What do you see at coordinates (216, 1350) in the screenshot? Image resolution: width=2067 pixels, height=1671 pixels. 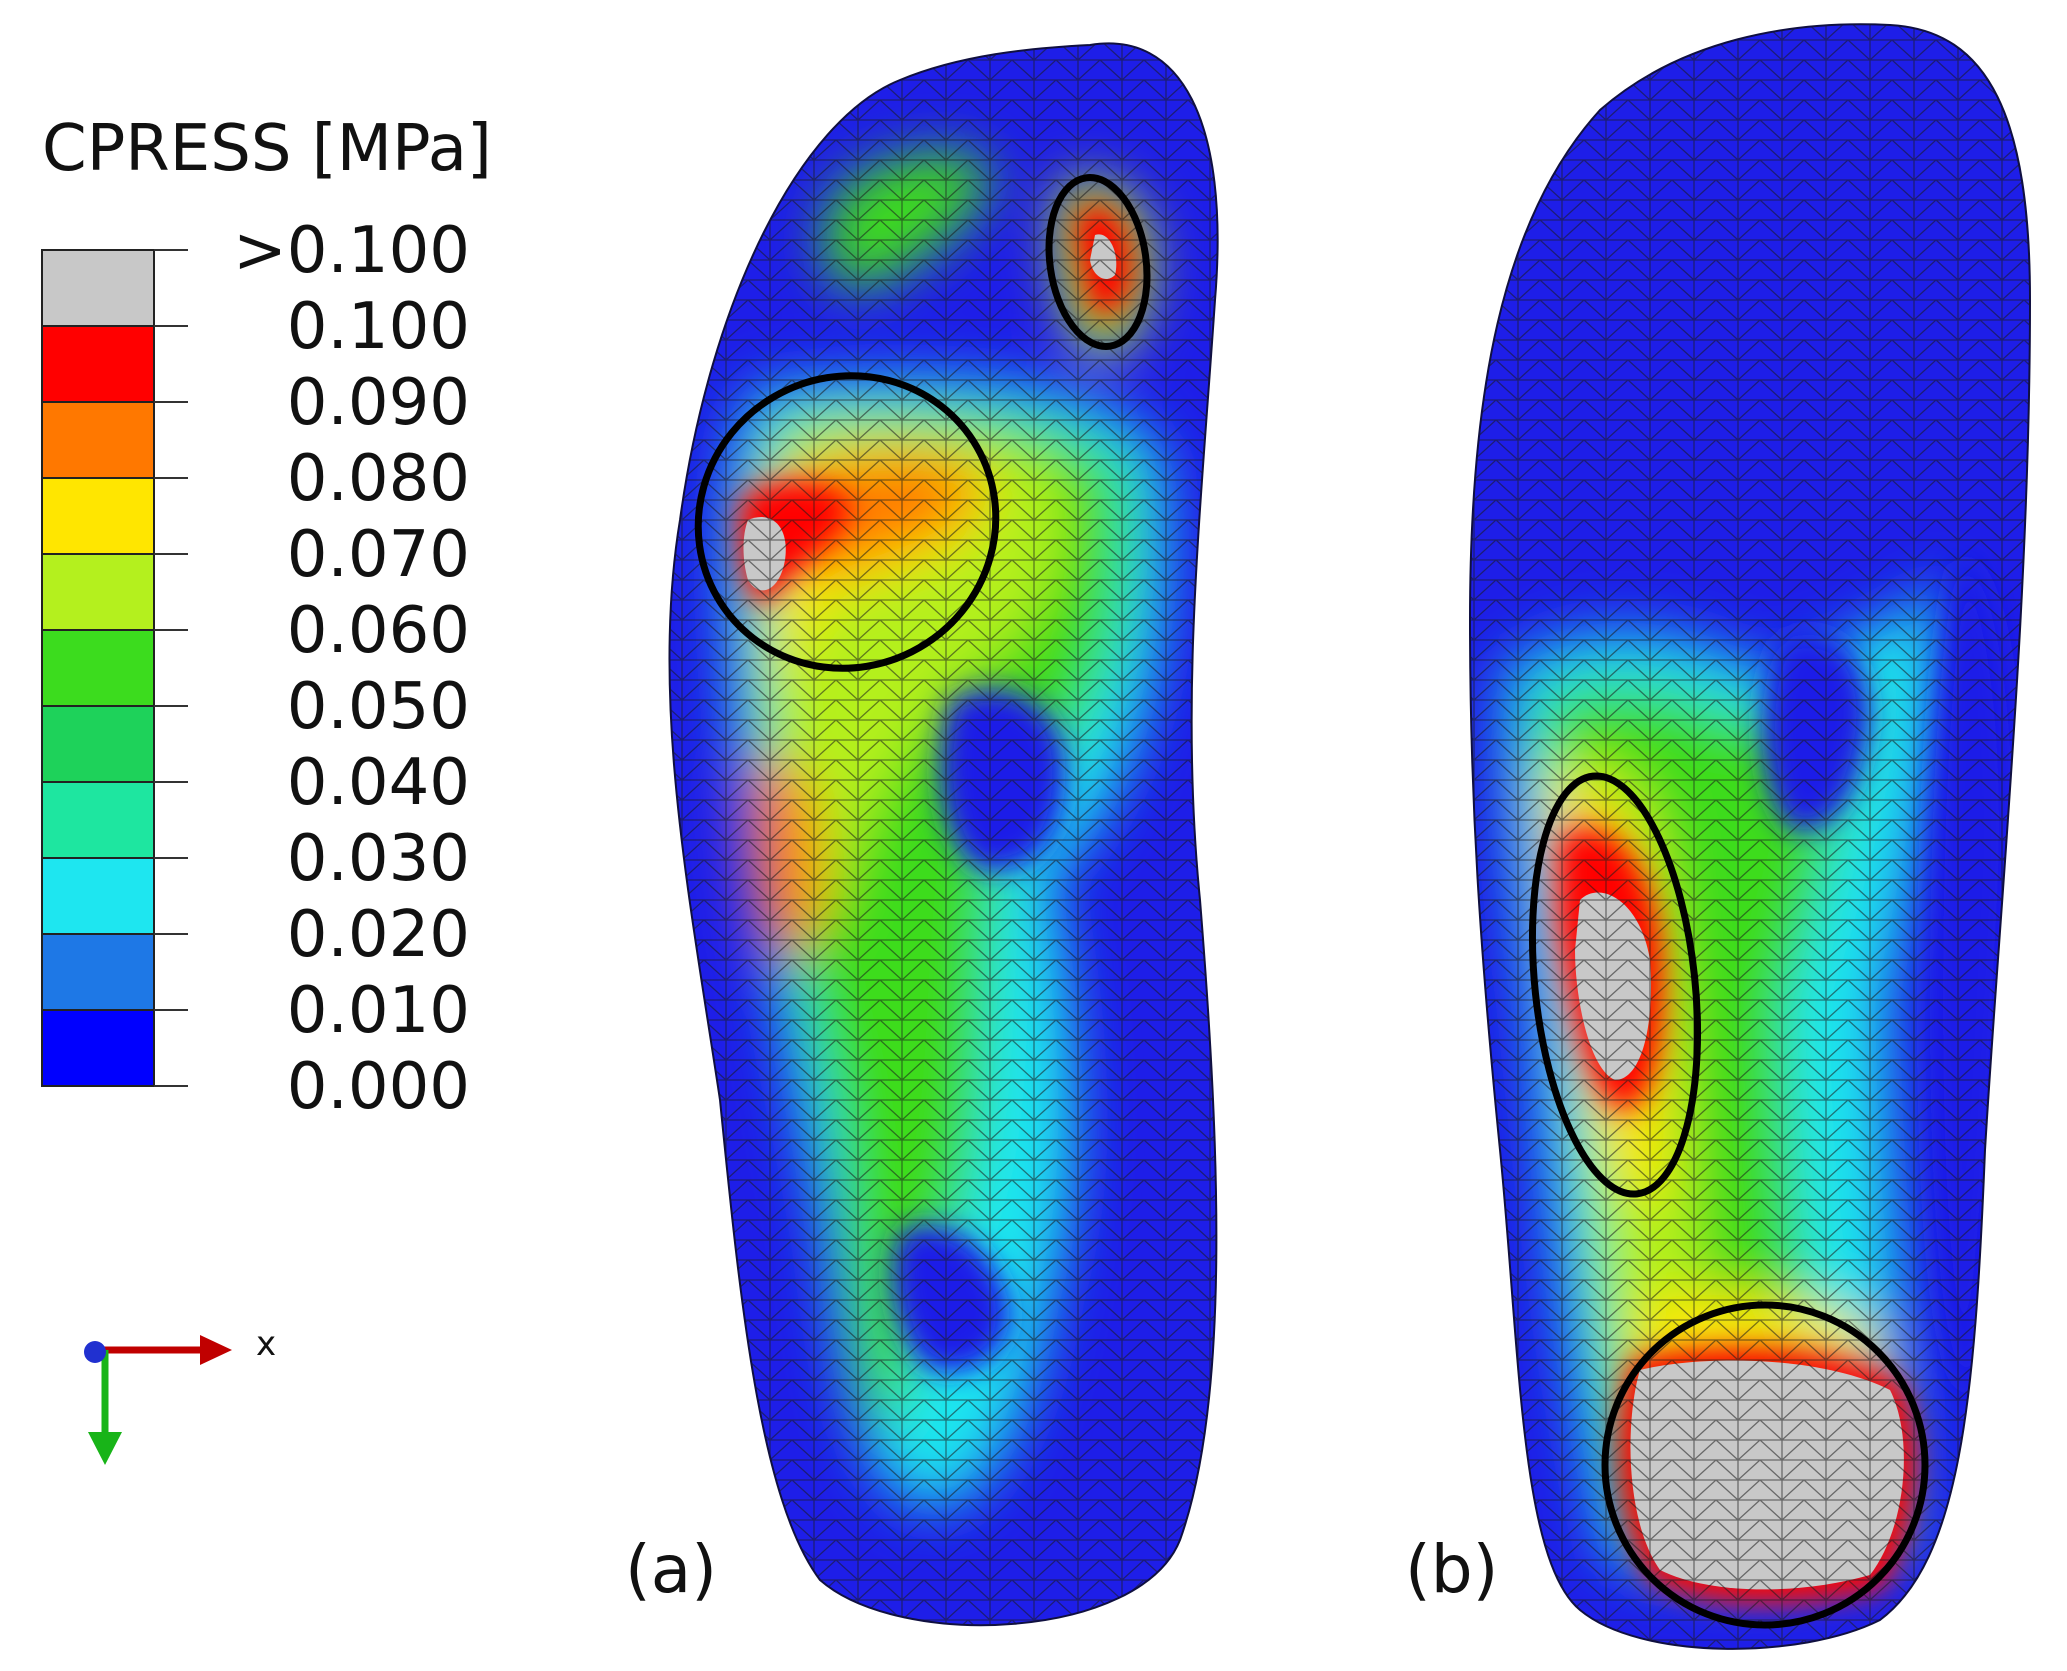 I see `x-axis-arrowhead` at bounding box center [216, 1350].